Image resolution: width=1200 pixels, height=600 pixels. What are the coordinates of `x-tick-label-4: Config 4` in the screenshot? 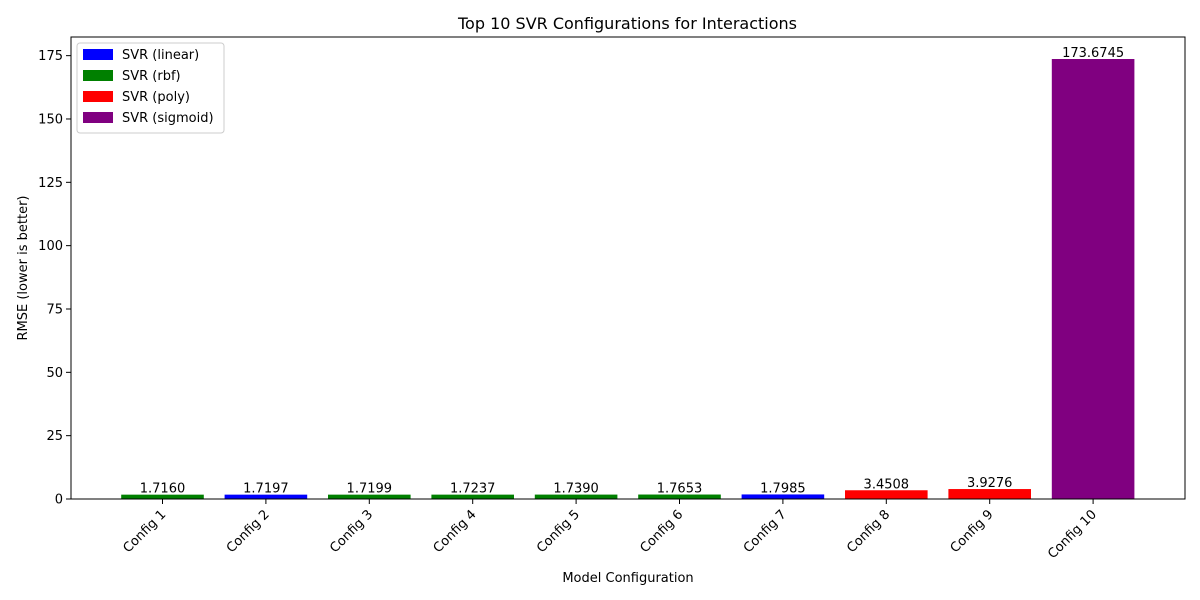 It's located at (455, 531).